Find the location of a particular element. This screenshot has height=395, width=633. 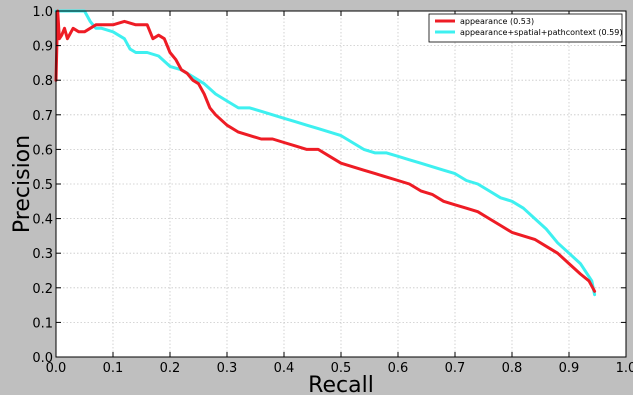

x-tick-label: 0.7 is located at coordinates (455, 368).